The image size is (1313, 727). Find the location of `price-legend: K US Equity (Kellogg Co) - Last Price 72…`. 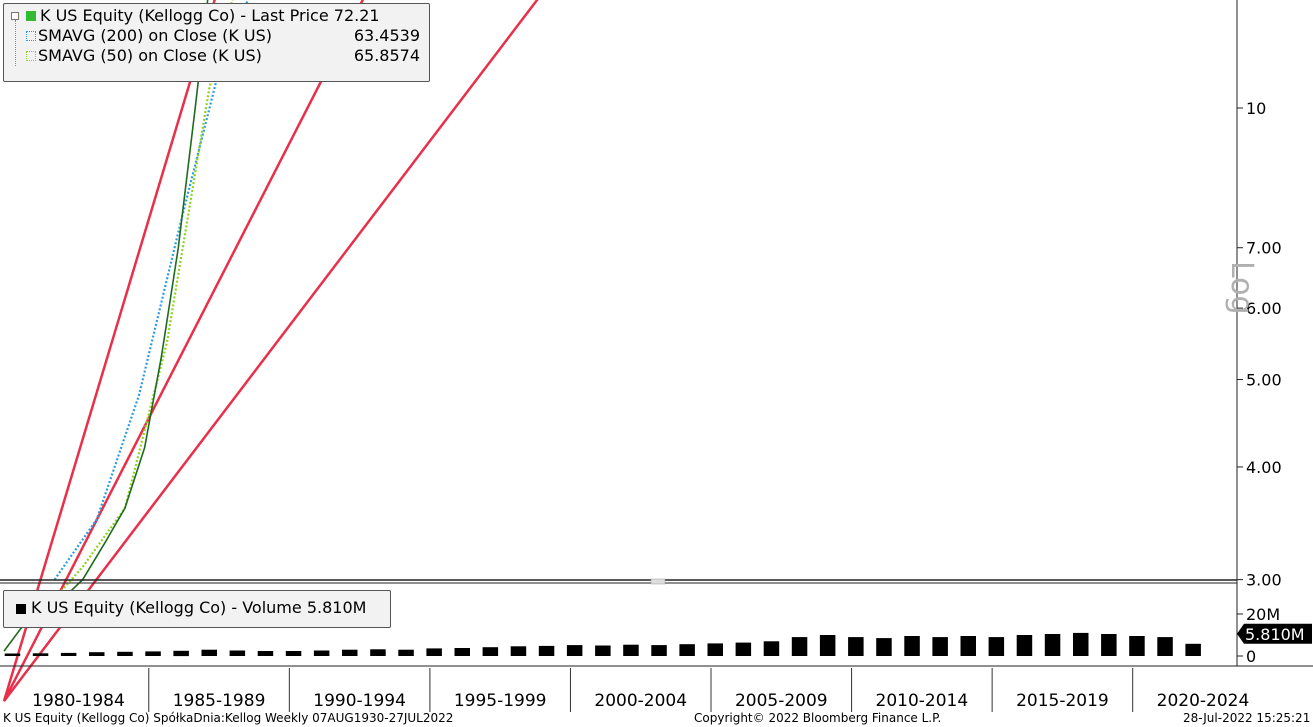

price-legend: K US Equity (Kellogg Co) - Last Price 72… is located at coordinates (216, 42).